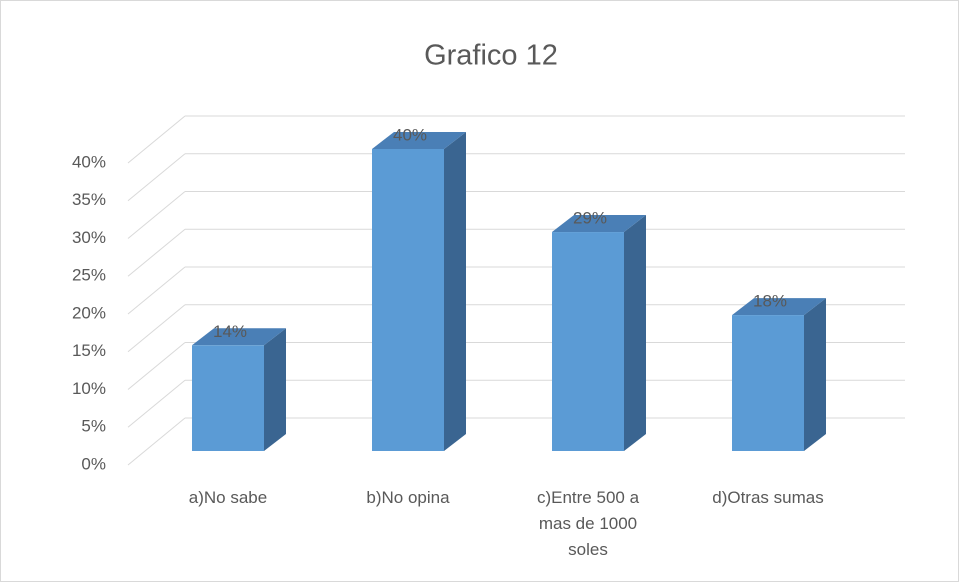  What do you see at coordinates (768, 497) in the screenshot?
I see `x-tick-label: d)Otras sumas` at bounding box center [768, 497].